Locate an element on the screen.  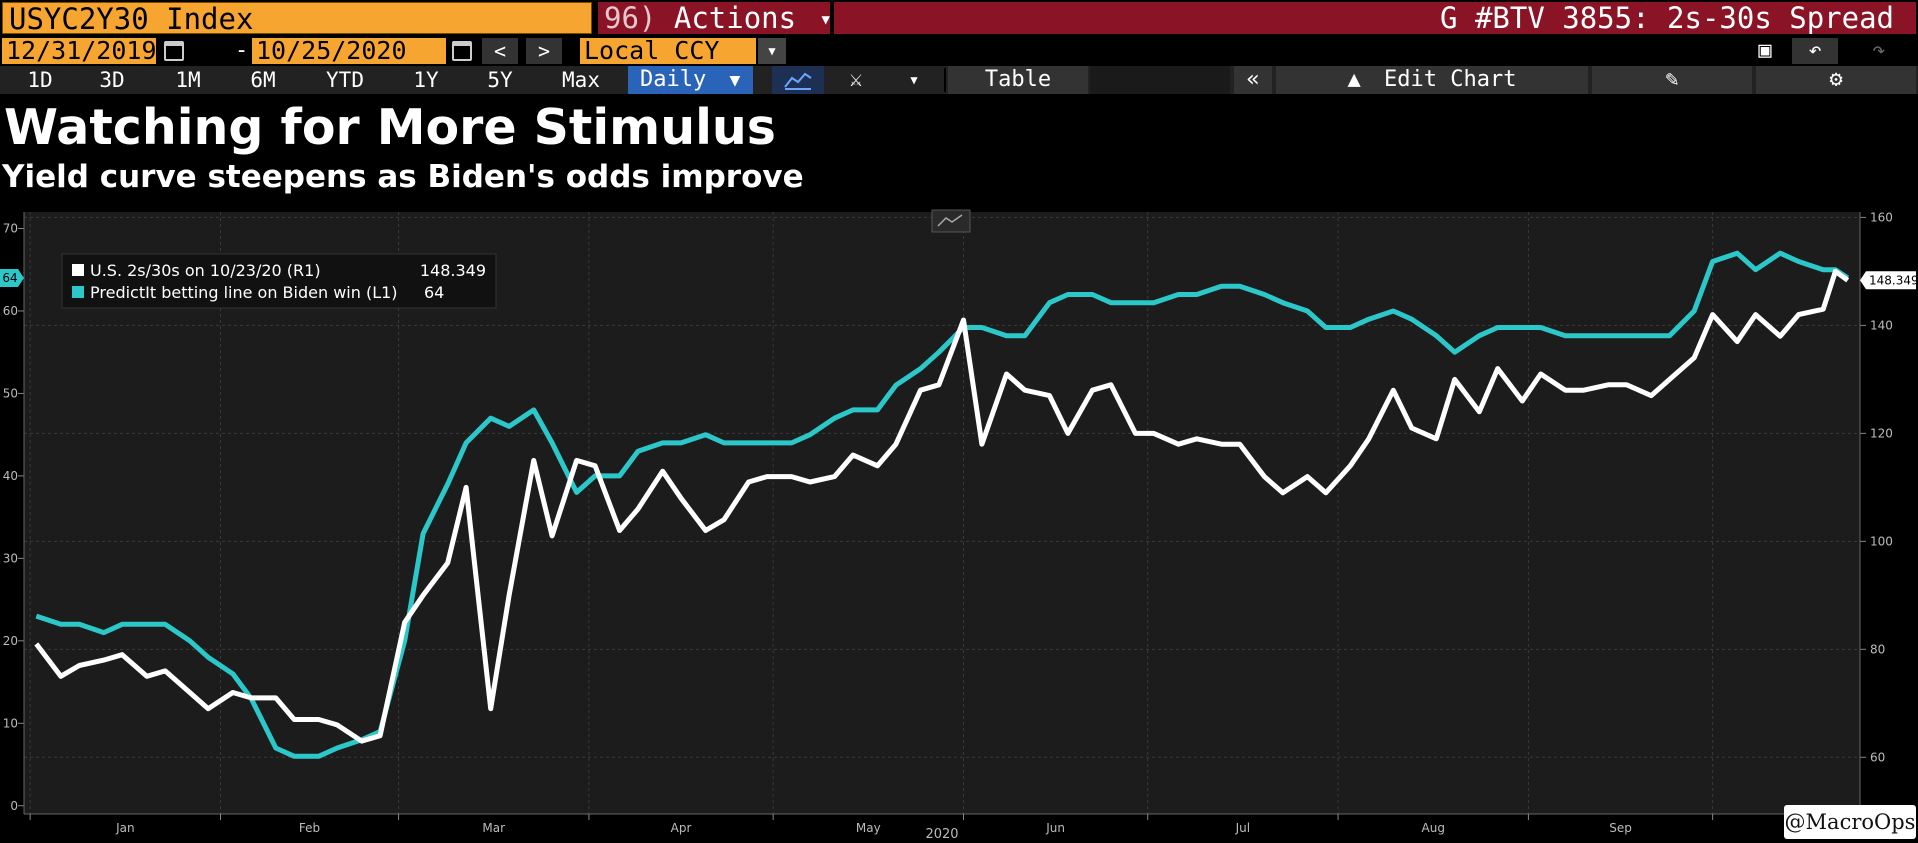
currency-select: Local CCY is located at coordinates (668, 51).